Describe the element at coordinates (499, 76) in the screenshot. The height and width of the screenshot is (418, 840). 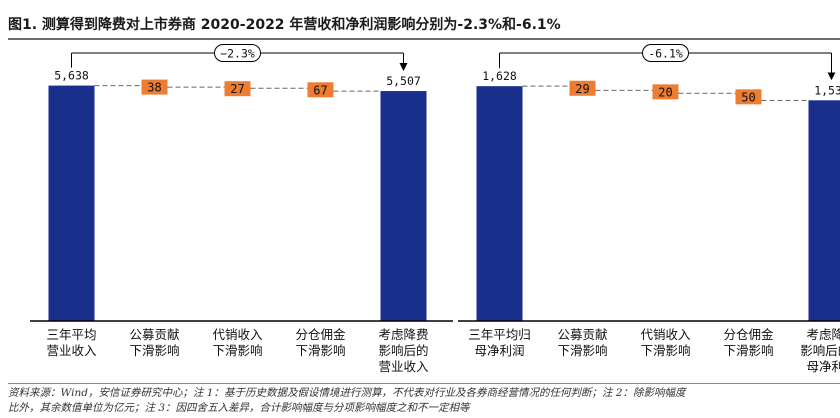
I see `data-label: 1,628` at that location.